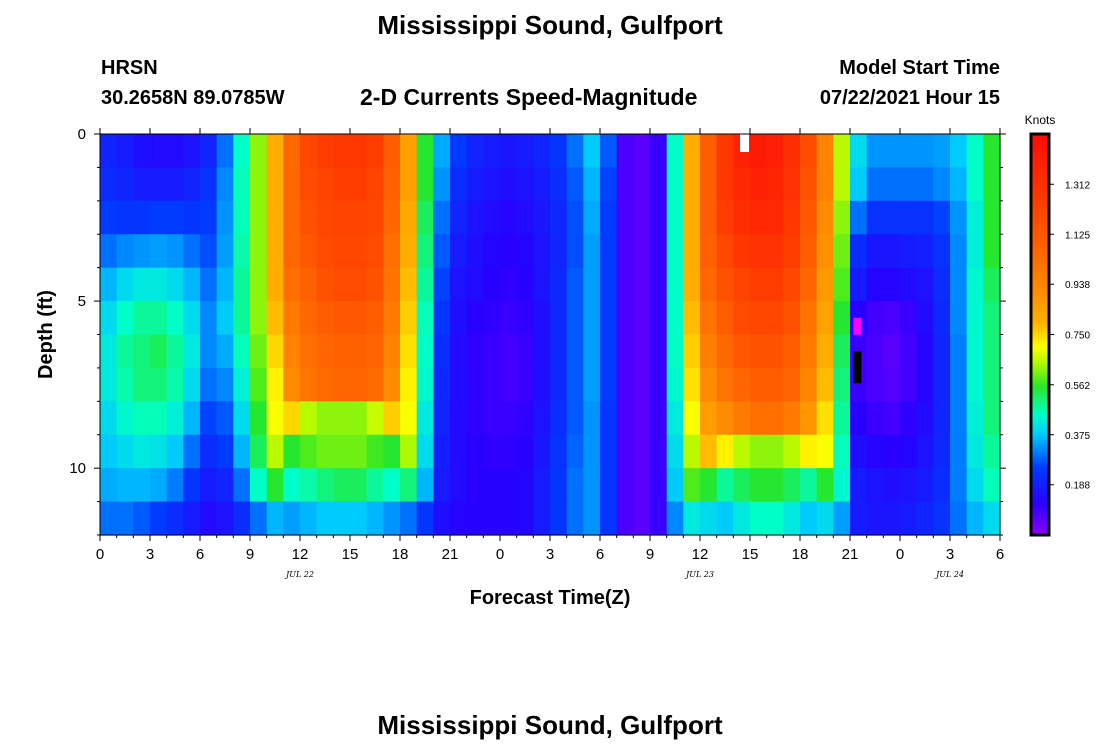 The width and height of the screenshot is (1100, 750). I want to click on x-tick-label: 18, so click(800, 554).